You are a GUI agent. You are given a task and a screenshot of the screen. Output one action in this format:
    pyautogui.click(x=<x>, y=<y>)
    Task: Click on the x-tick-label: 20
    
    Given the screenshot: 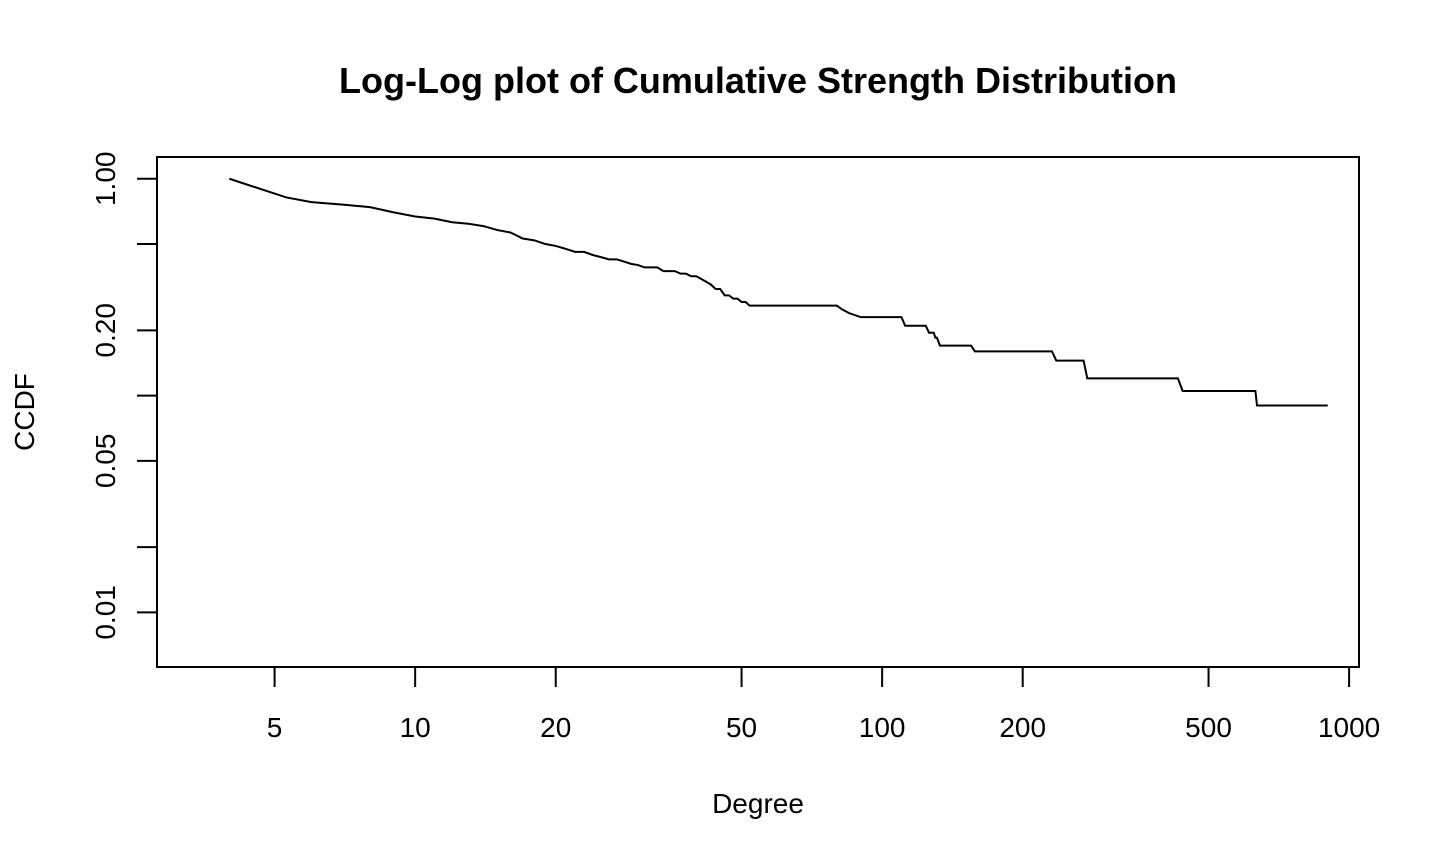 What is the action you would take?
    pyautogui.click(x=555, y=727)
    